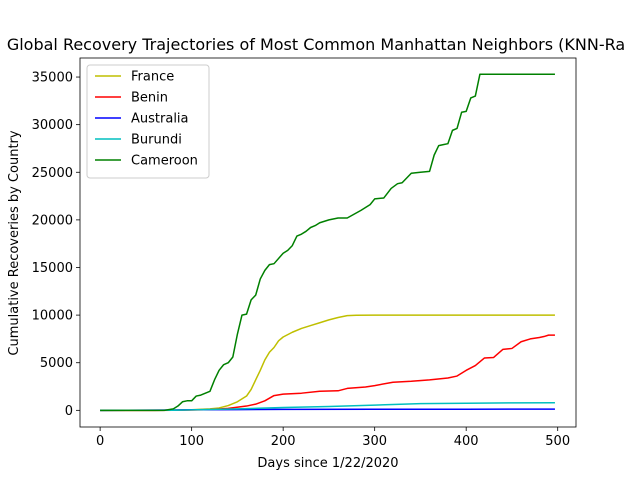 The width and height of the screenshot is (640, 480). Describe the element at coordinates (52, 173) in the screenshot. I see `y-tick-label: 25000` at that location.